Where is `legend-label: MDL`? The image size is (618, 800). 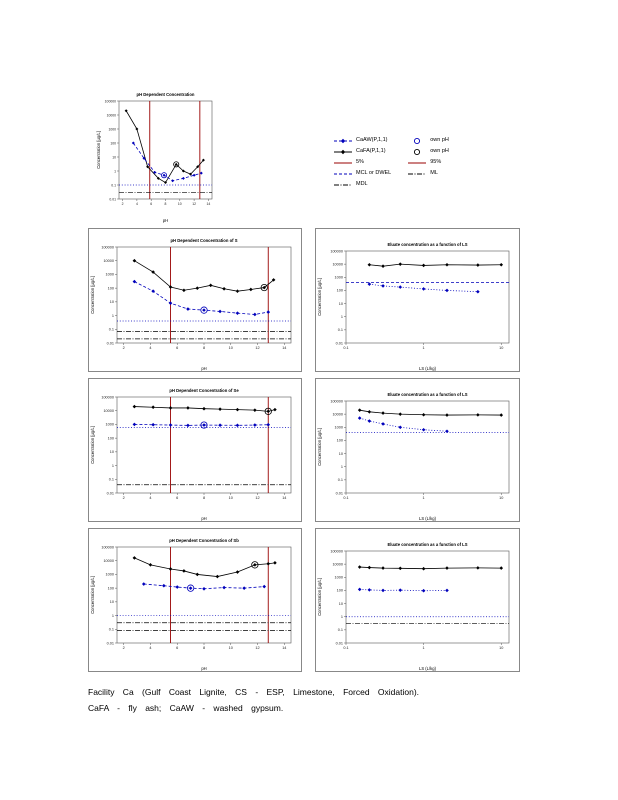 legend-label: MDL is located at coordinates (362, 184).